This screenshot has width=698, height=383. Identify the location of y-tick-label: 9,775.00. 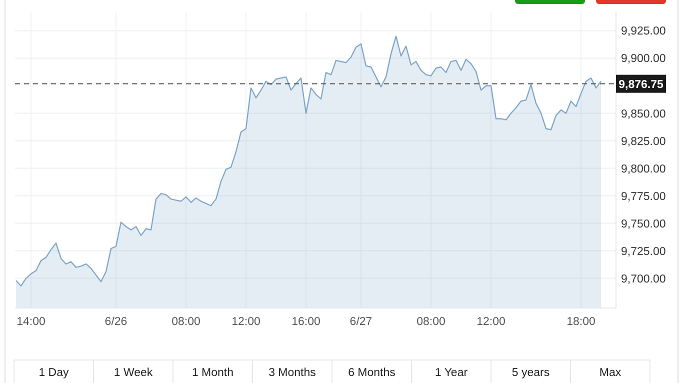
(643, 196).